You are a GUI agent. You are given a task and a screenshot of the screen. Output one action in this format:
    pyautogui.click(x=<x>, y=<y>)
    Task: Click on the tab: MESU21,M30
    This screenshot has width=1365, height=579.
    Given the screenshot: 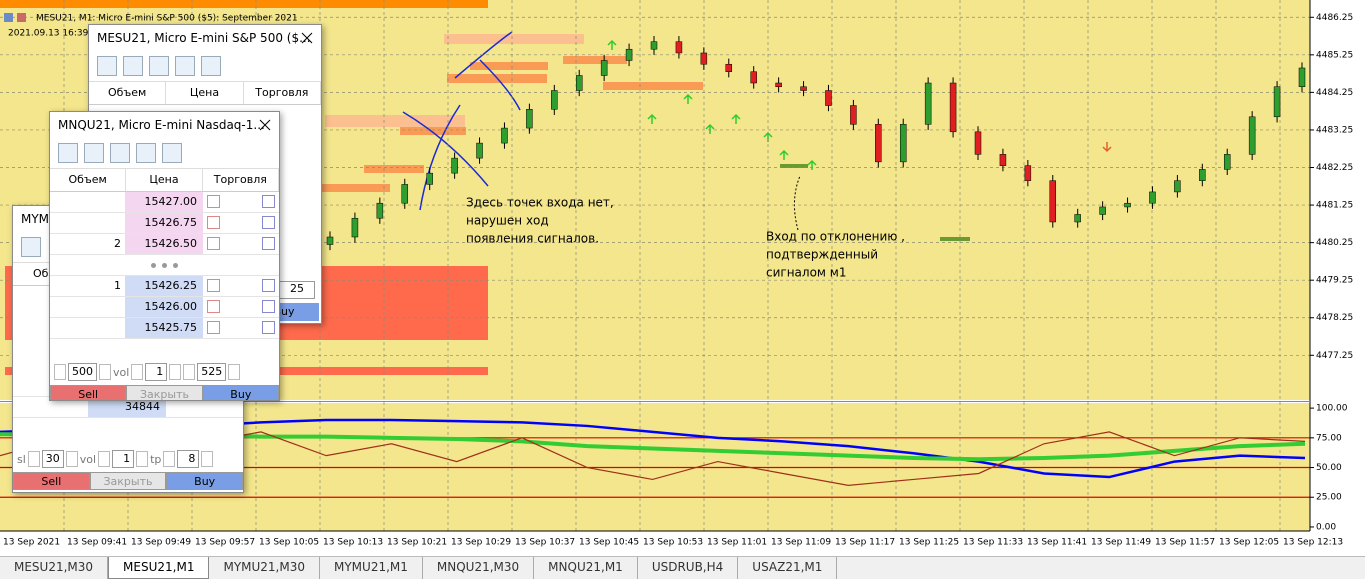 What is the action you would take?
    pyautogui.click(x=54, y=568)
    